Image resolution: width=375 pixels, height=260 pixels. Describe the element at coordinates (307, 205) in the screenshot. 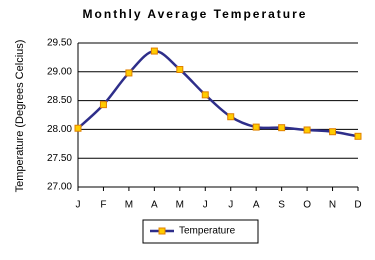

I see `x-tick-label: O` at that location.